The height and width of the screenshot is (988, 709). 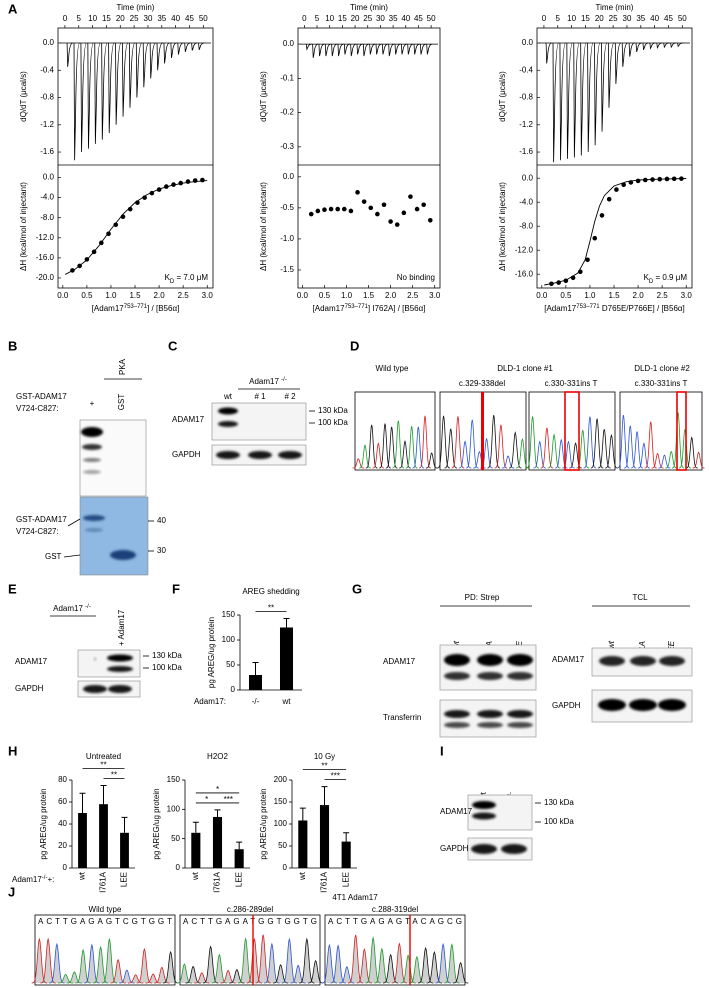 I want to click on panel-label: A, so click(x=13, y=8).